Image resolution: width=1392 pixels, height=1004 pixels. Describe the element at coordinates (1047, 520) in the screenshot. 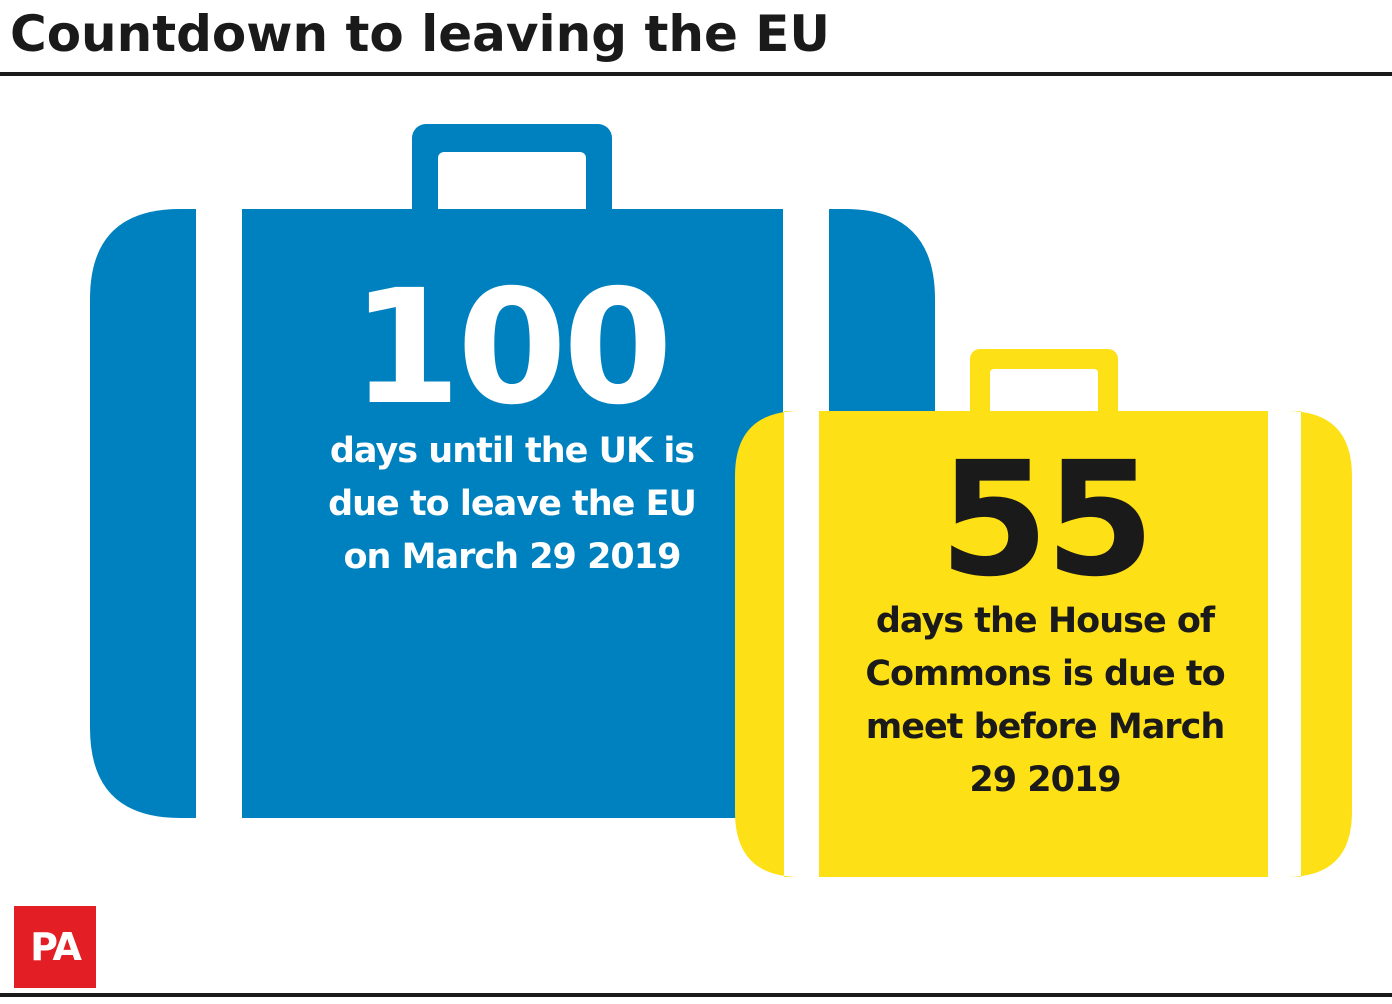

I see `commons-days-number: 55` at that location.